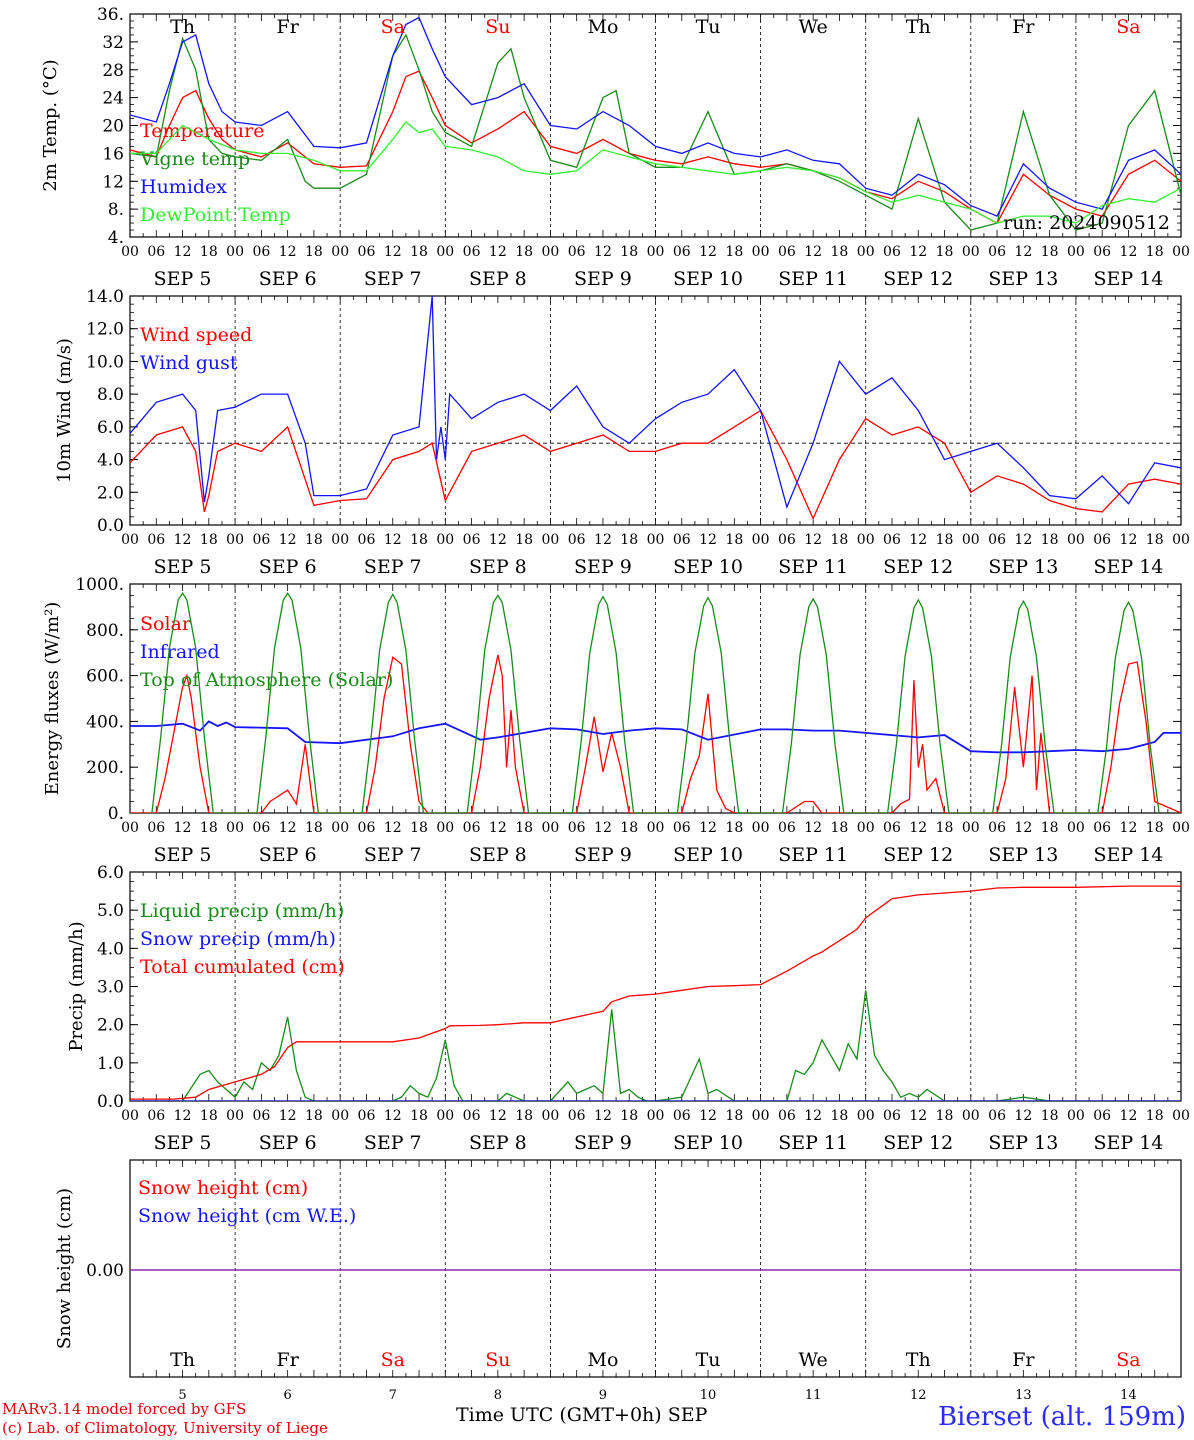 Image resolution: width=1194 pixels, height=1440 pixels. I want to click on day-name-top: We, so click(813, 27).